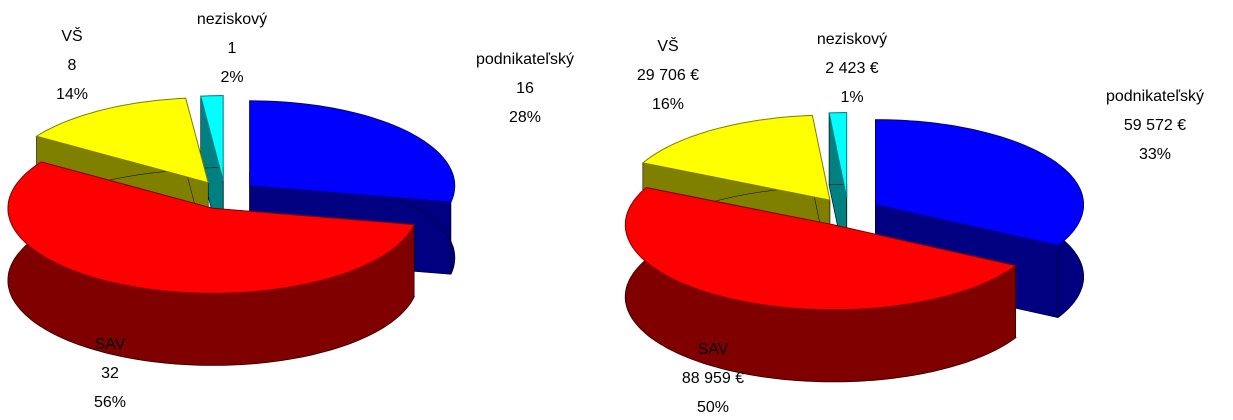  I want to click on slice-value: 88 959 €, so click(713, 378).